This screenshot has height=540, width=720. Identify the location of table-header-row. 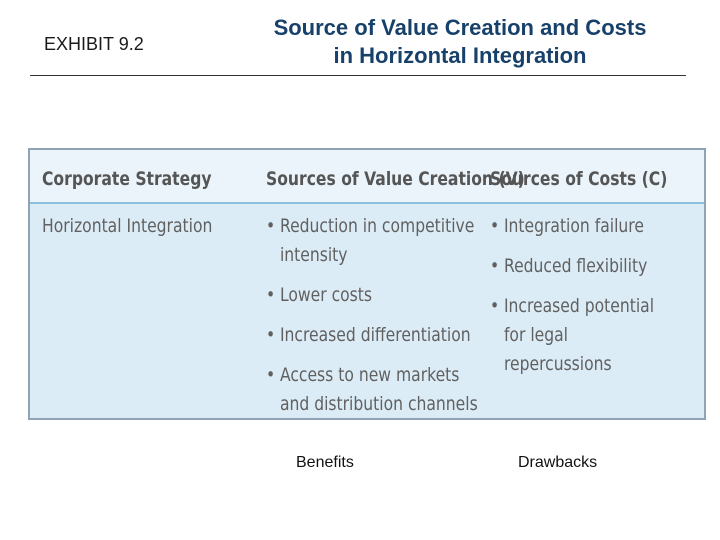
(367, 177).